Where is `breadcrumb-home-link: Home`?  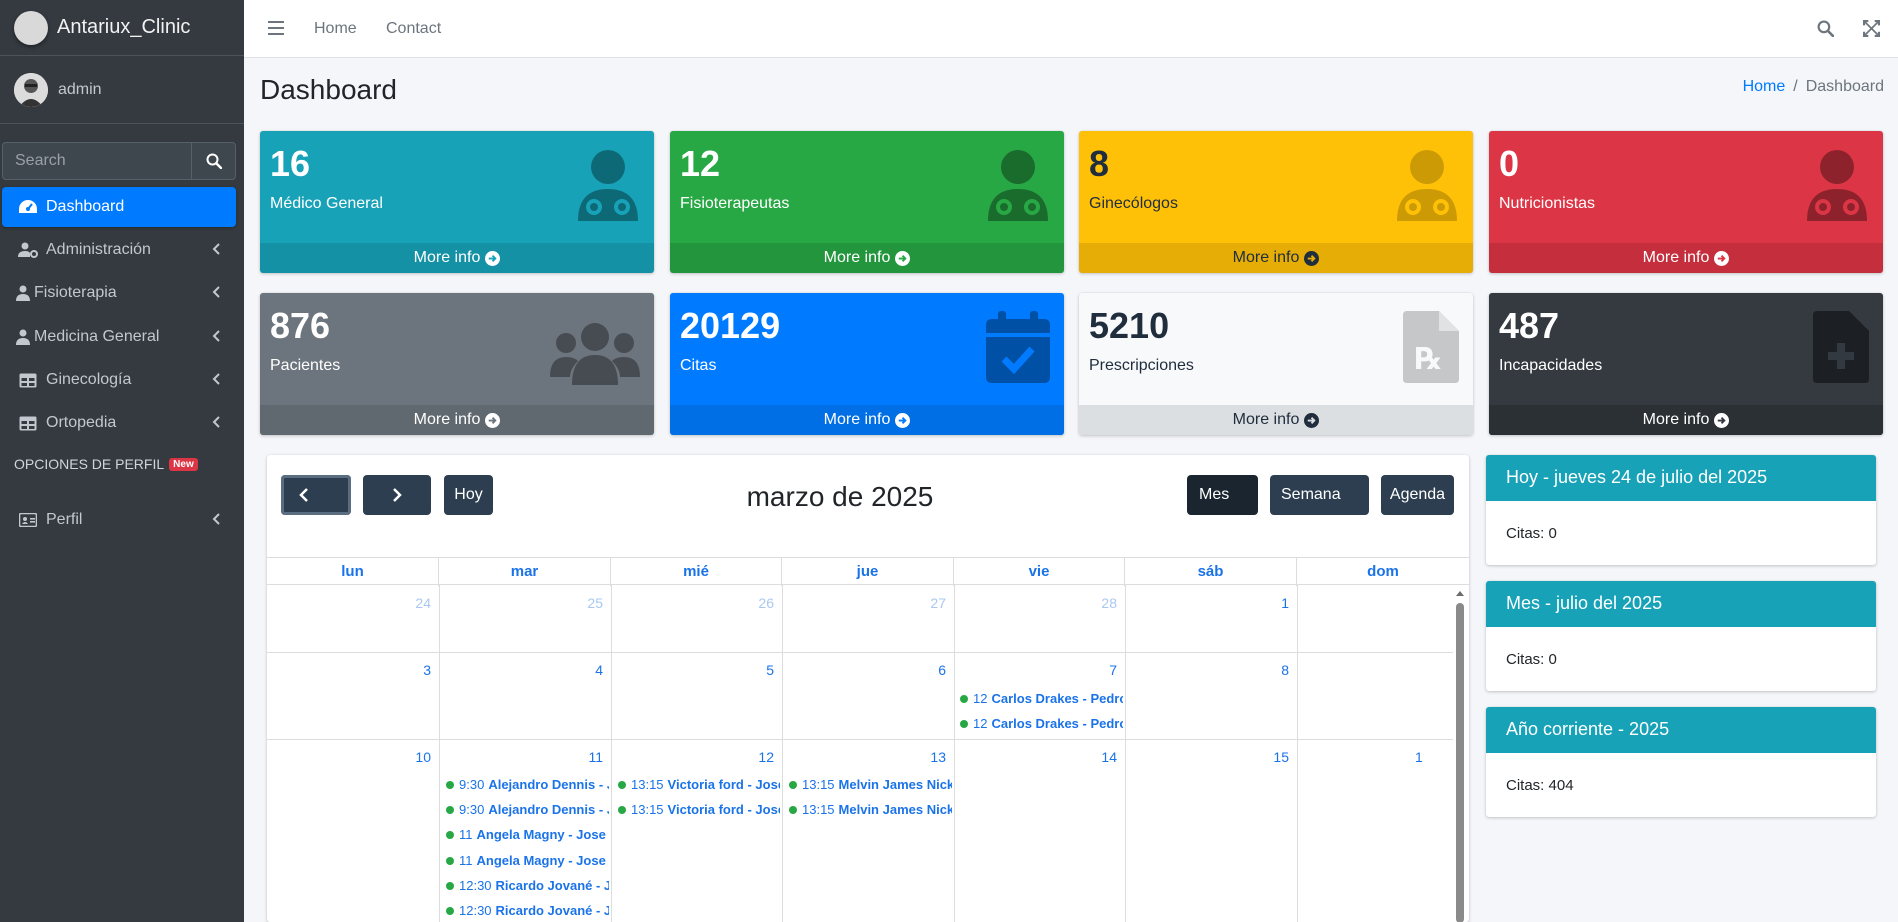
breadcrumb-home-link: Home is located at coordinates (1764, 86).